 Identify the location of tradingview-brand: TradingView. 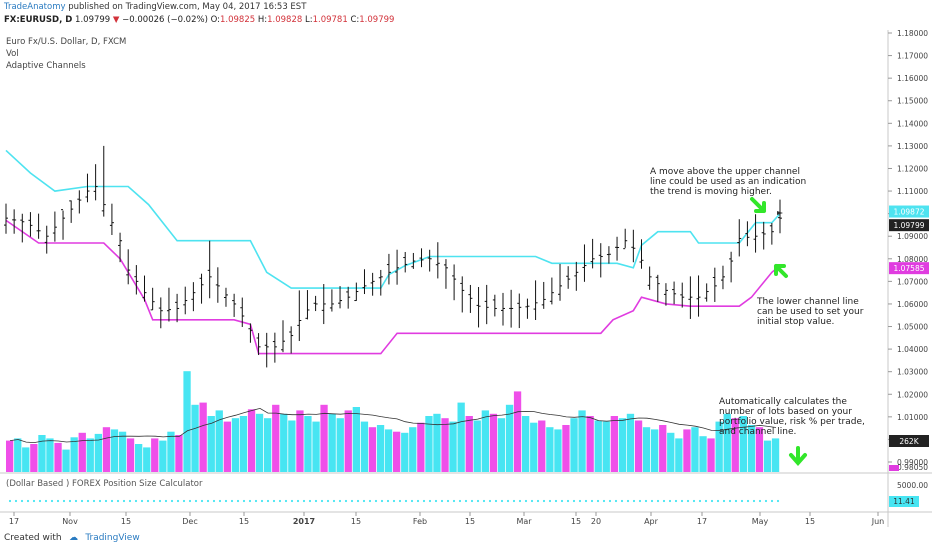
(112, 538).